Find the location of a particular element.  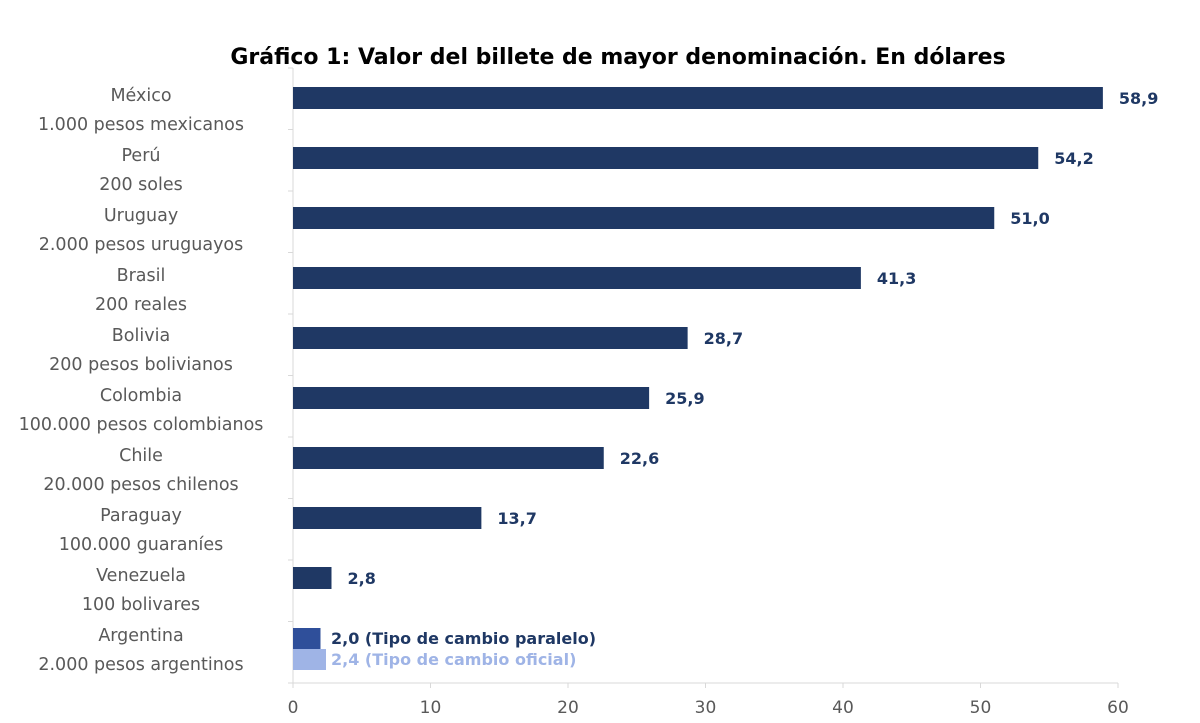

data-label: 58,9 is located at coordinates (1138, 98).